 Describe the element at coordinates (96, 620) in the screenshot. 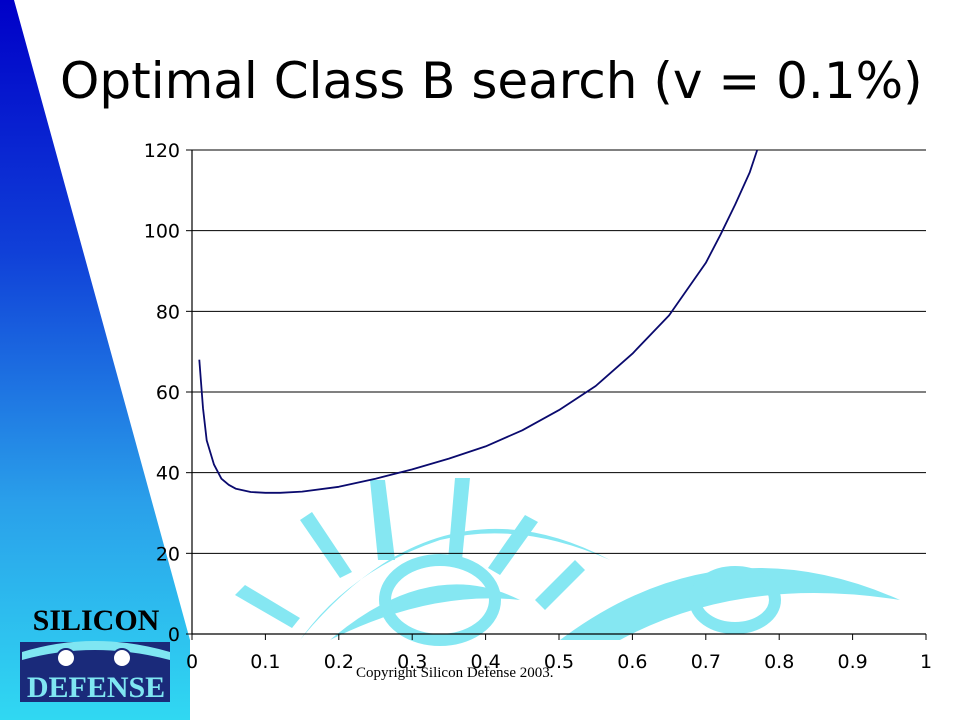

I see `logo-silicon-text: SILICON` at that location.